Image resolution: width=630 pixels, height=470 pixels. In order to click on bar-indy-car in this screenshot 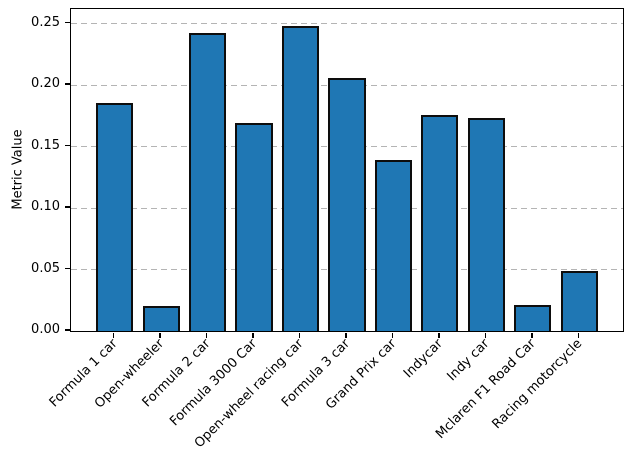, I will do `click(486, 224)`.